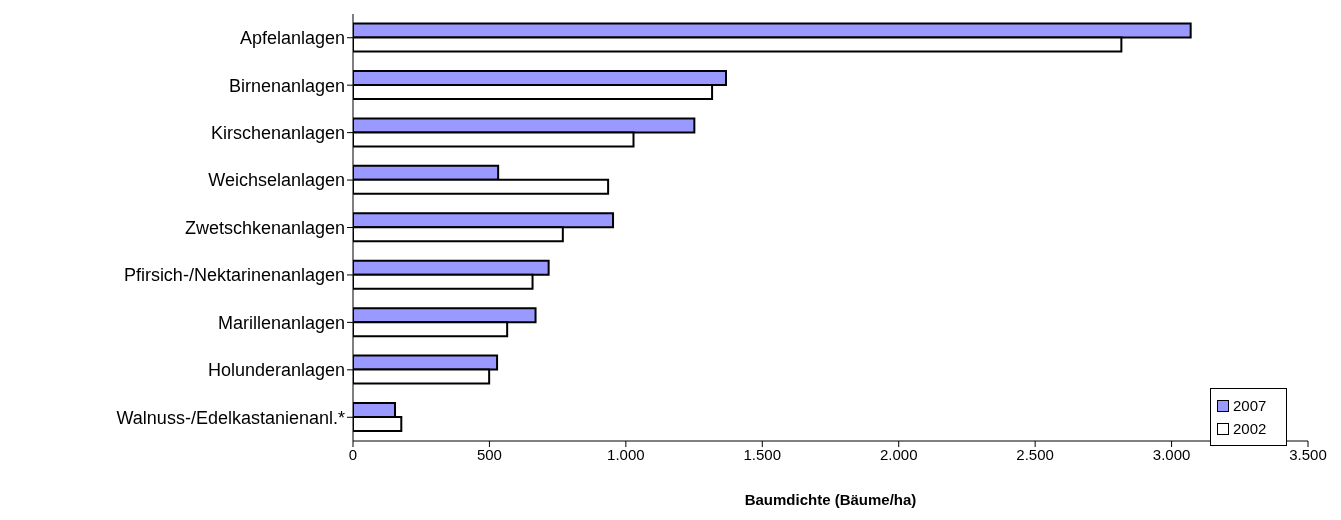 The image size is (1341, 520). I want to click on x-tick-label: 2.000, so click(898, 454).